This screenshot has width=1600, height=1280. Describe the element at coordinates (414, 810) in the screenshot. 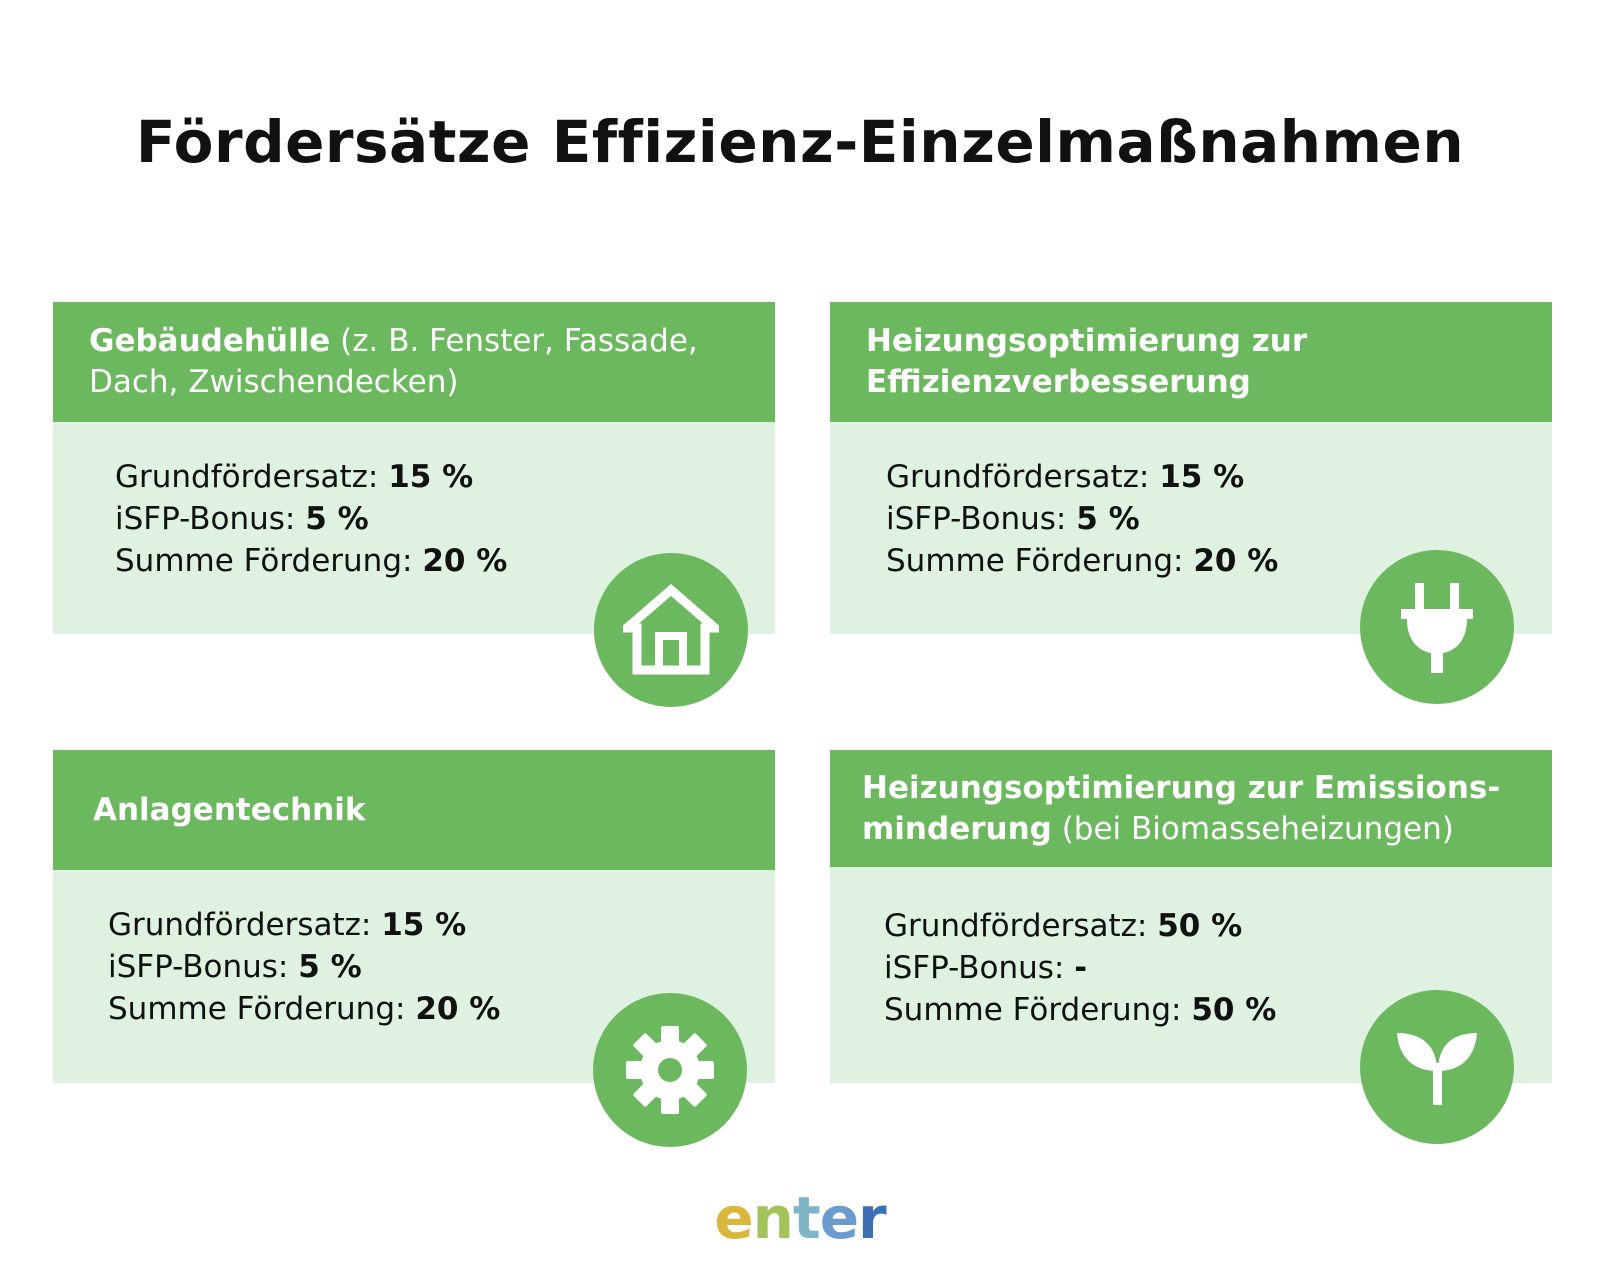

I see `card-header: Anlagentechnik` at that location.